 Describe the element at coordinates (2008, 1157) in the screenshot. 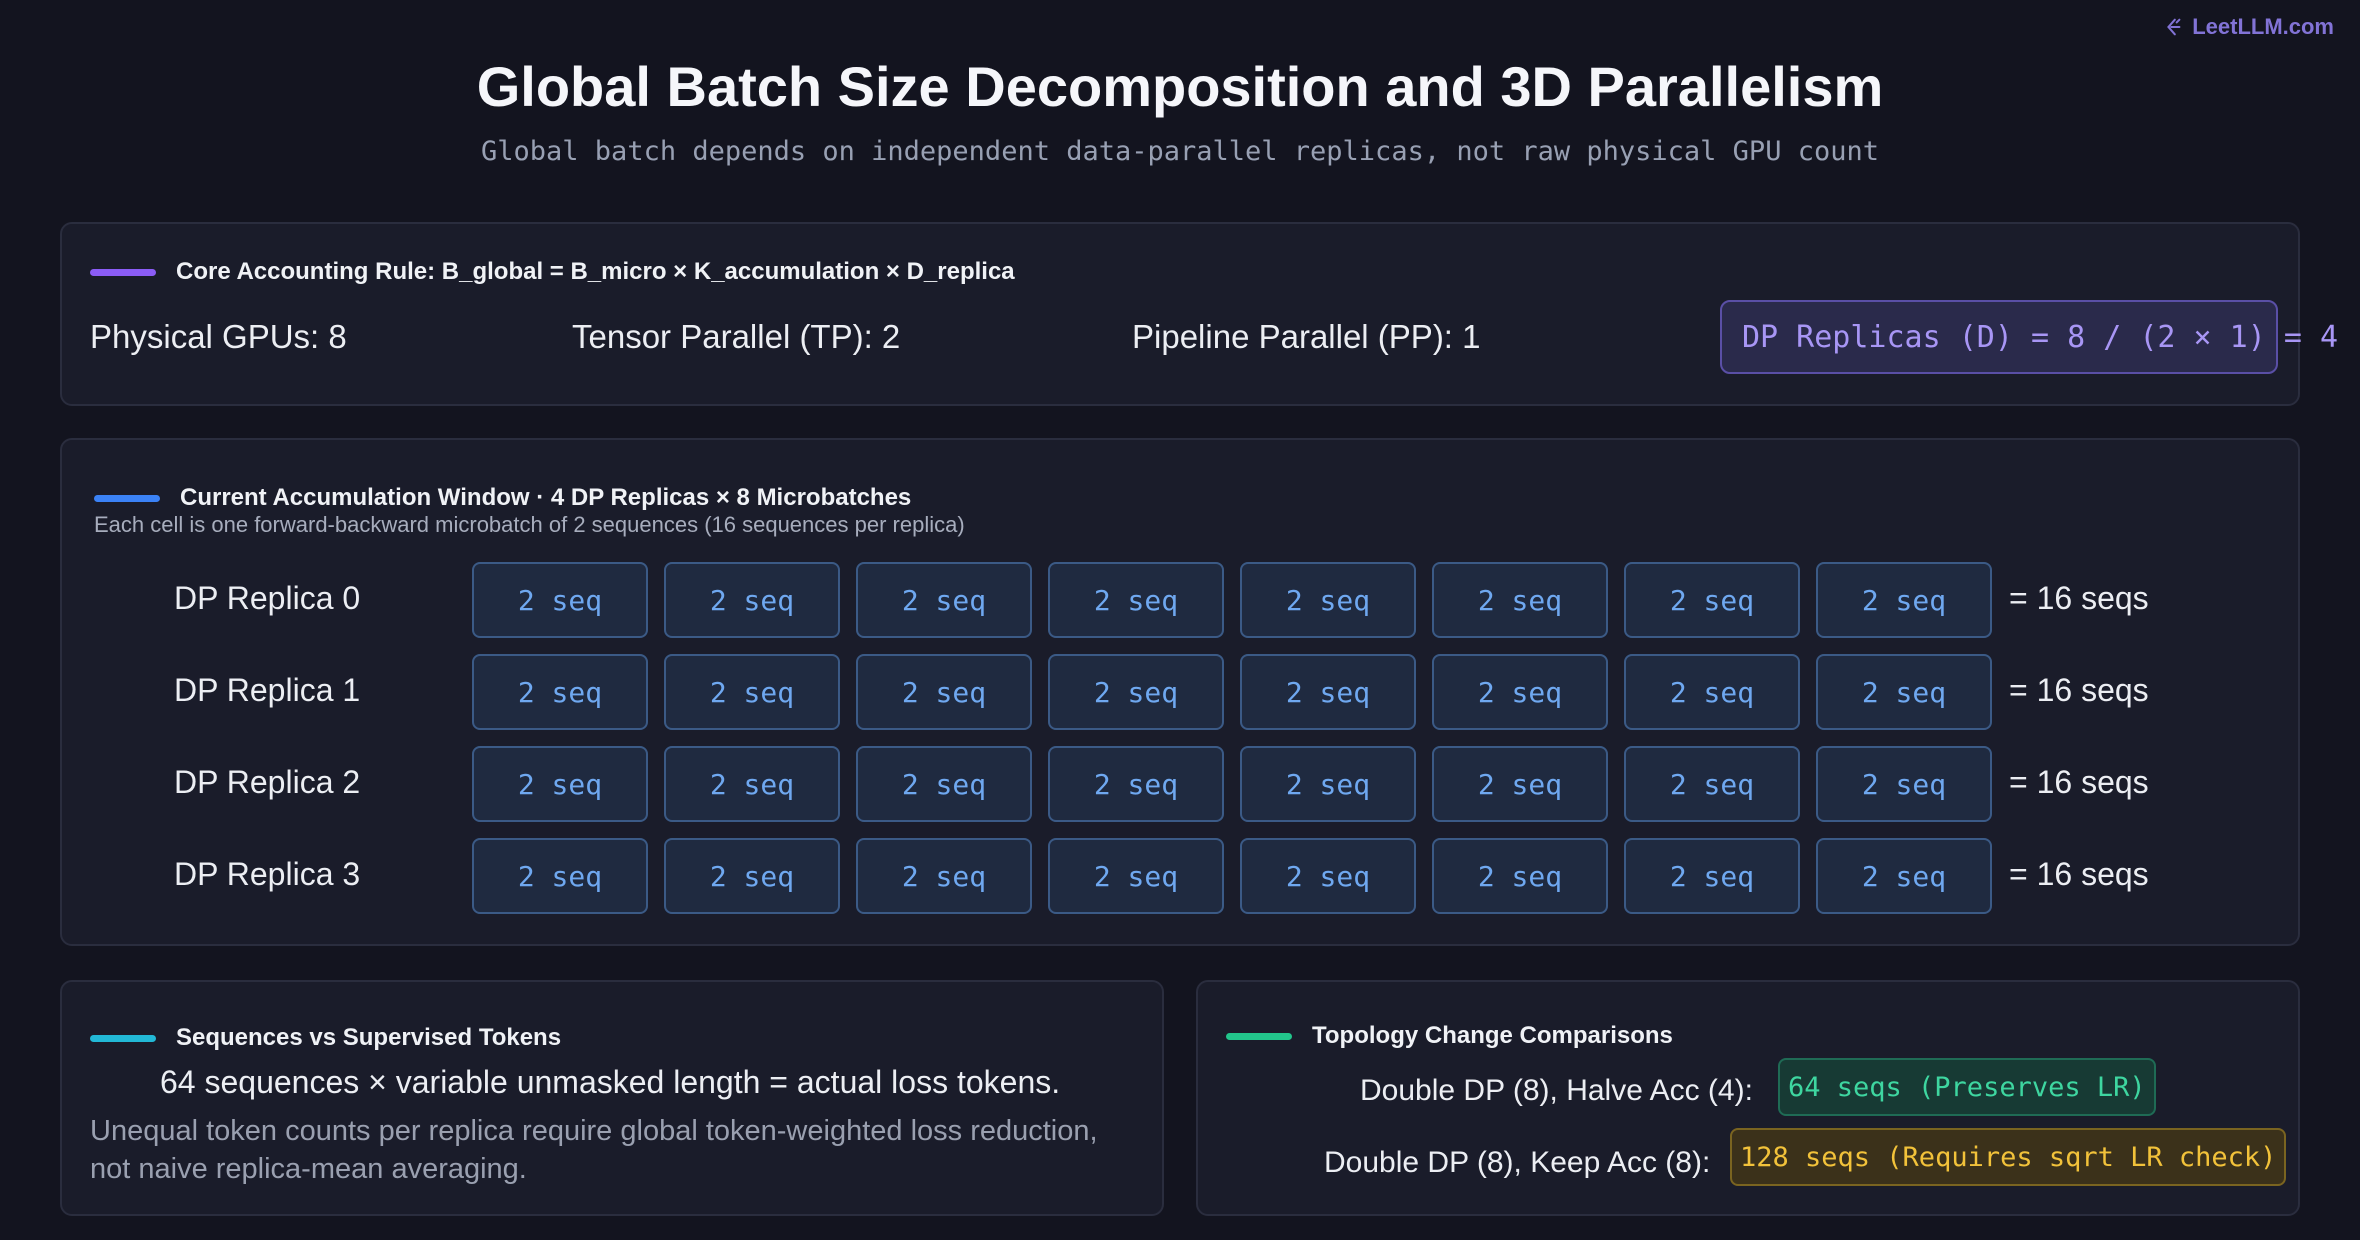

I see `topology-result-badge: 128 seqs (Requires sqrt LR check)` at that location.